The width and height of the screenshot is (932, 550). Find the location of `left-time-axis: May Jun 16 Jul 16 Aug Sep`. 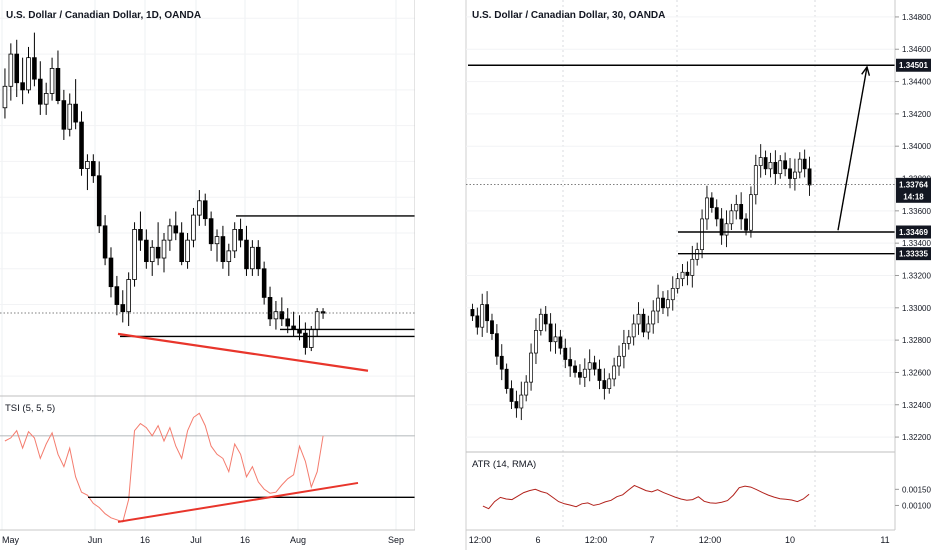

left-time-axis: May Jun 16 Jul 16 Aug Sep is located at coordinates (203, 540).